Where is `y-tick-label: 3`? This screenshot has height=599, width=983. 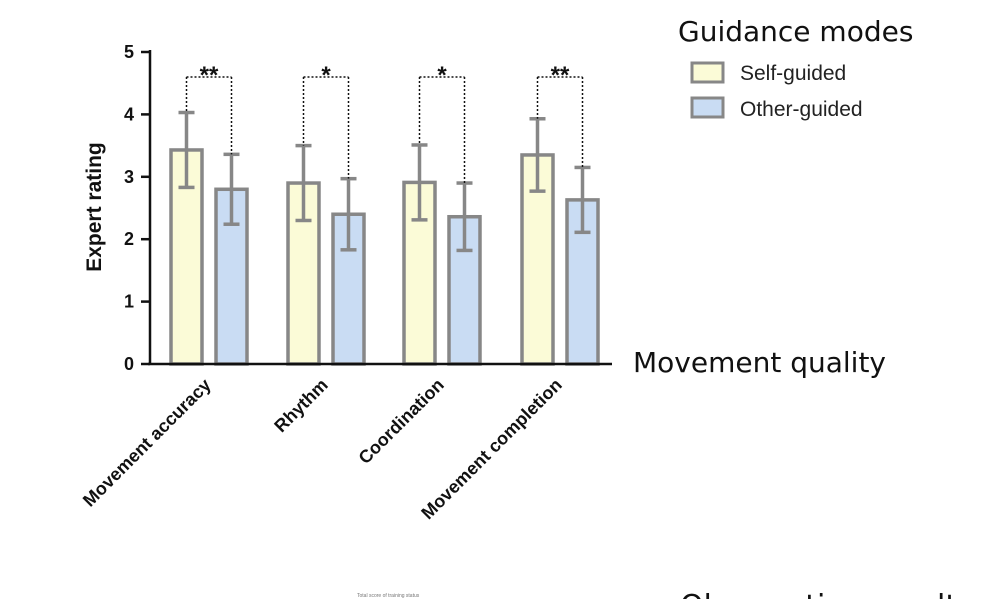 y-tick-label: 3 is located at coordinates (129, 177).